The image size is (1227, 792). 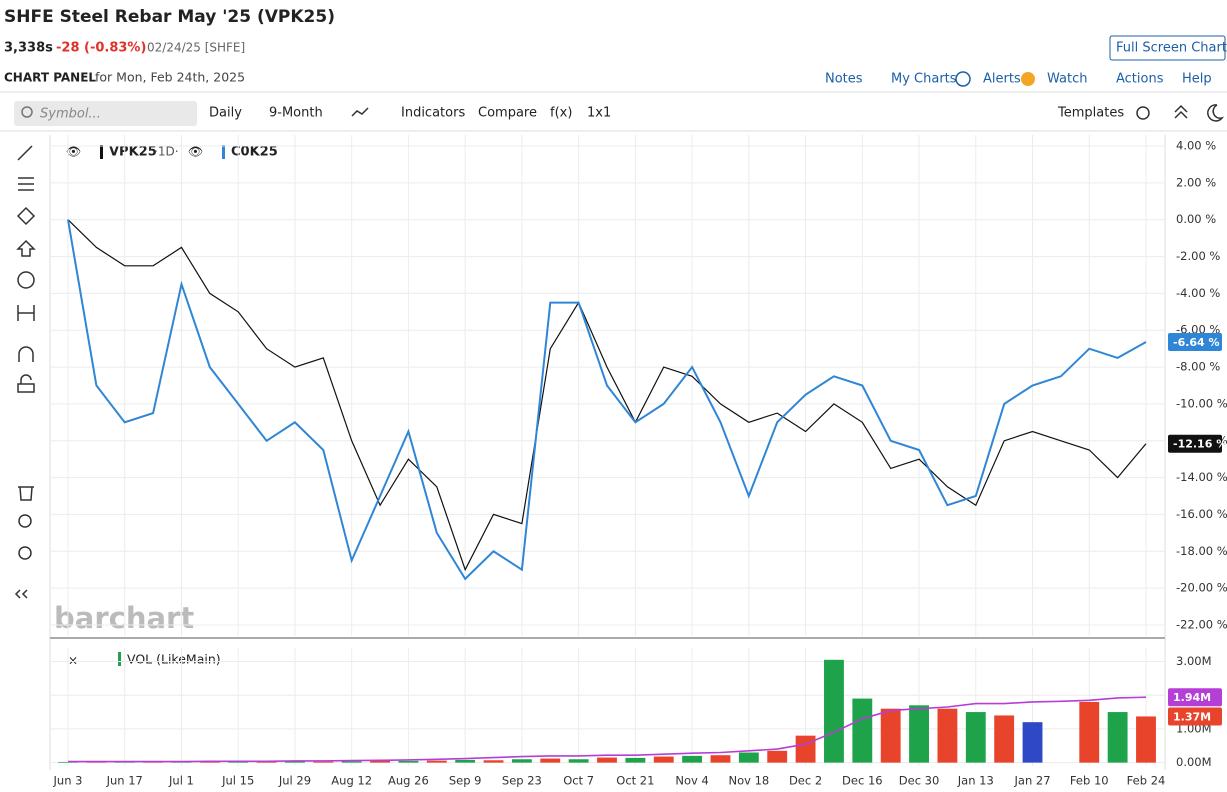 What do you see at coordinates (1181, 111) in the screenshot?
I see `collapse-icon` at bounding box center [1181, 111].